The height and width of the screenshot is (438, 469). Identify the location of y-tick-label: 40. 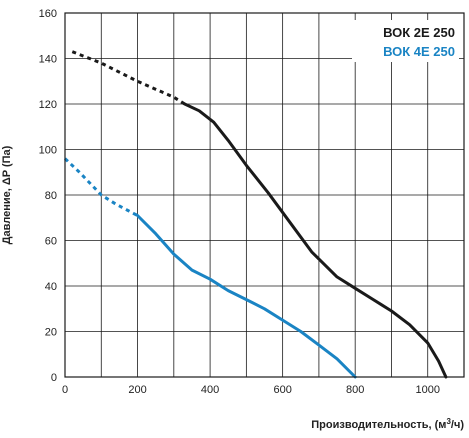
(51, 287).